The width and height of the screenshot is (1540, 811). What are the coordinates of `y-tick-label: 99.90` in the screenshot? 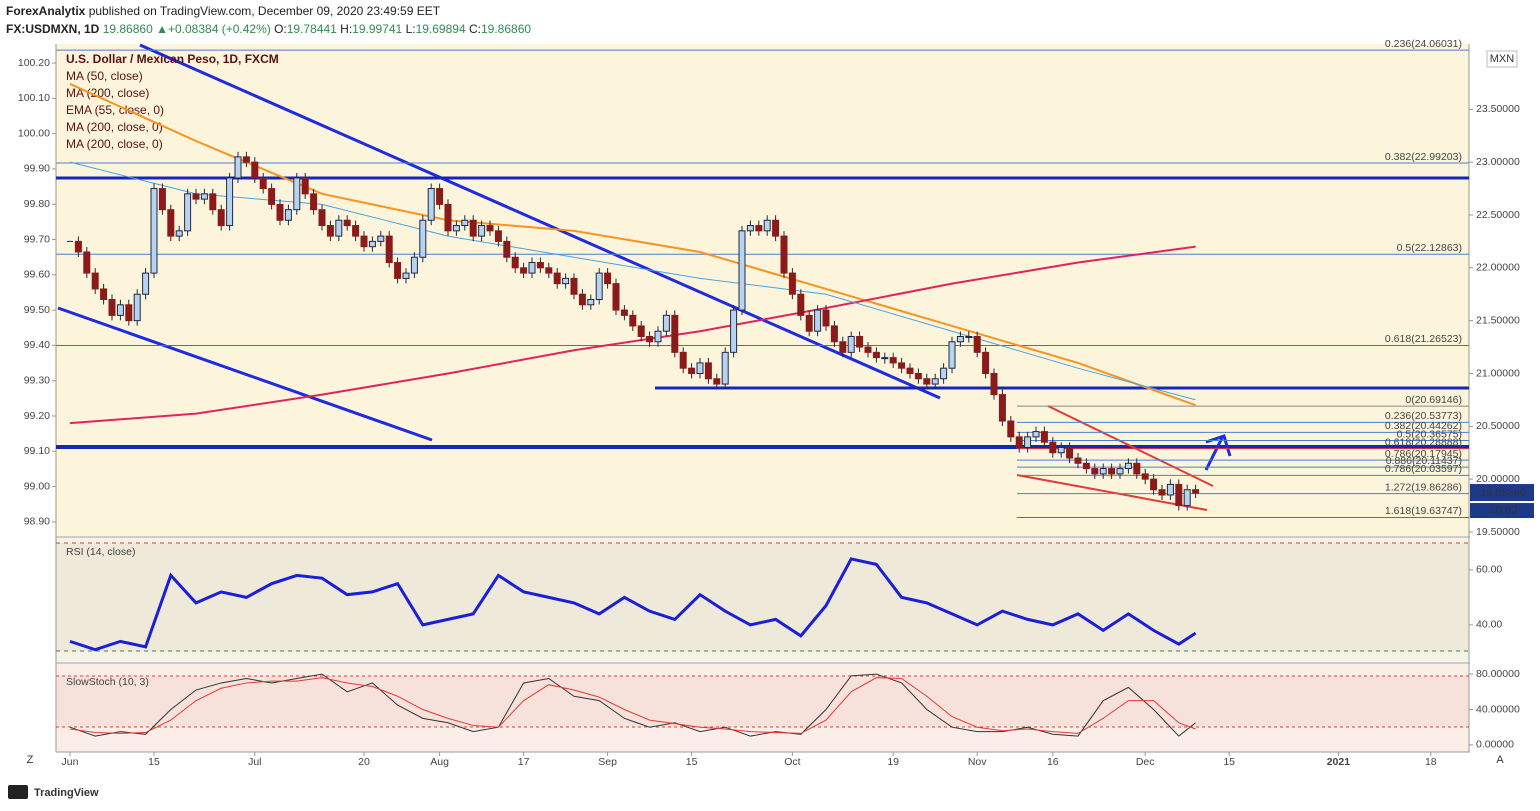 It's located at (37, 169).